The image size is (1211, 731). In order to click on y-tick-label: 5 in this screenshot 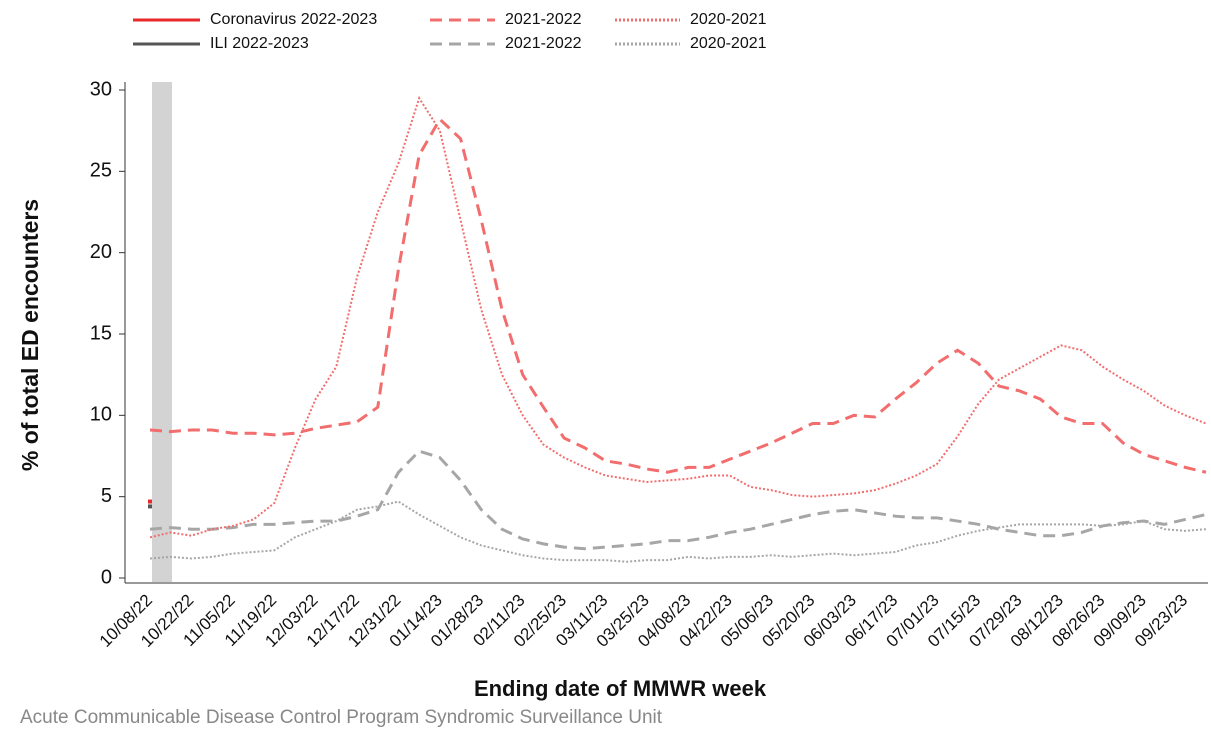, I will do `click(106, 496)`.